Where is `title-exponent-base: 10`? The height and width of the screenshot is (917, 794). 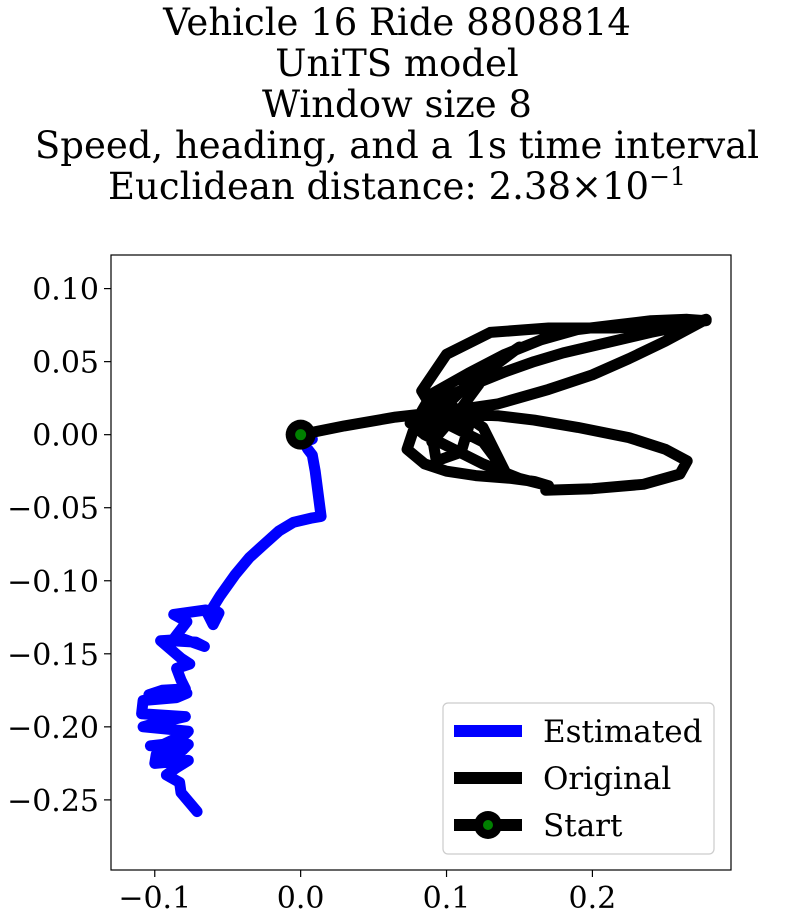
title-exponent-base: 10 is located at coordinates (626, 186).